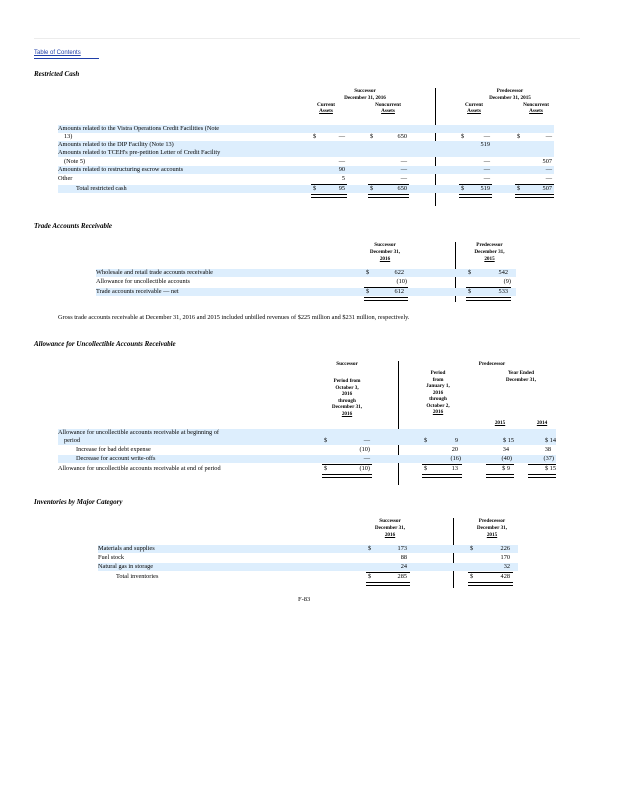 The height and width of the screenshot is (800, 618). I want to click on table-row: Decrease for account write-offs, so click(307, 459).